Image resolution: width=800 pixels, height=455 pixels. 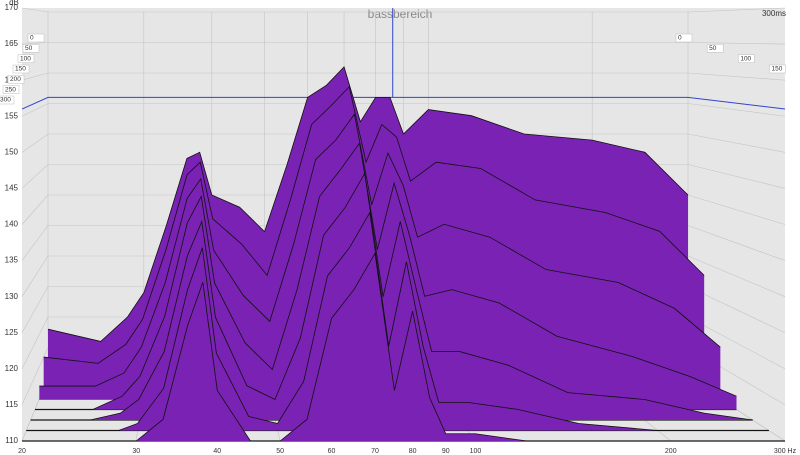 What do you see at coordinates (12, 7) in the screenshot?
I see `y-tick-label: 170` at bounding box center [12, 7].